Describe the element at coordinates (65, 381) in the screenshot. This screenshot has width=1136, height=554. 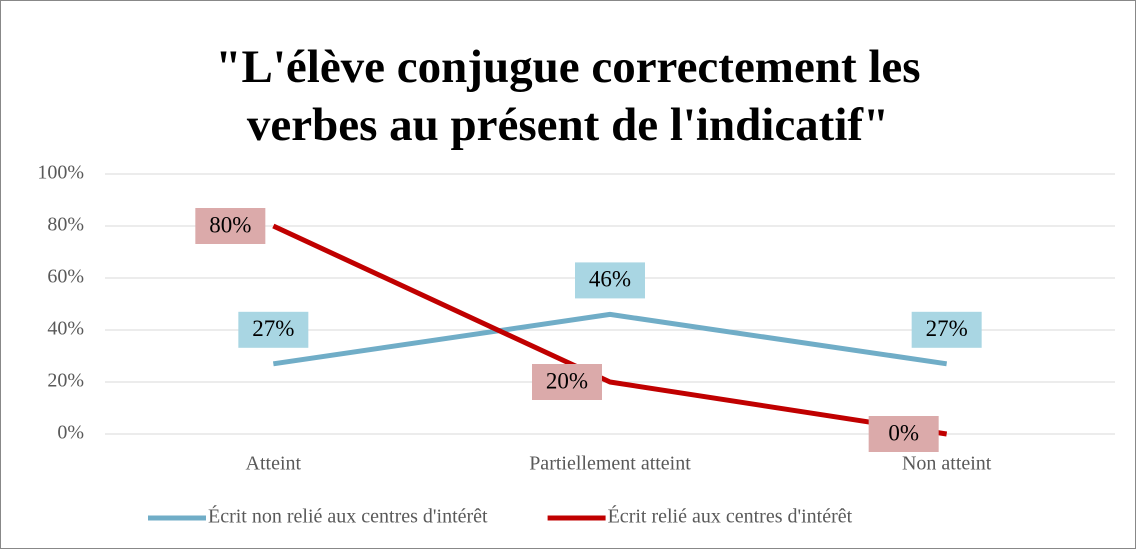
I see `y-tick-label: 20%` at that location.